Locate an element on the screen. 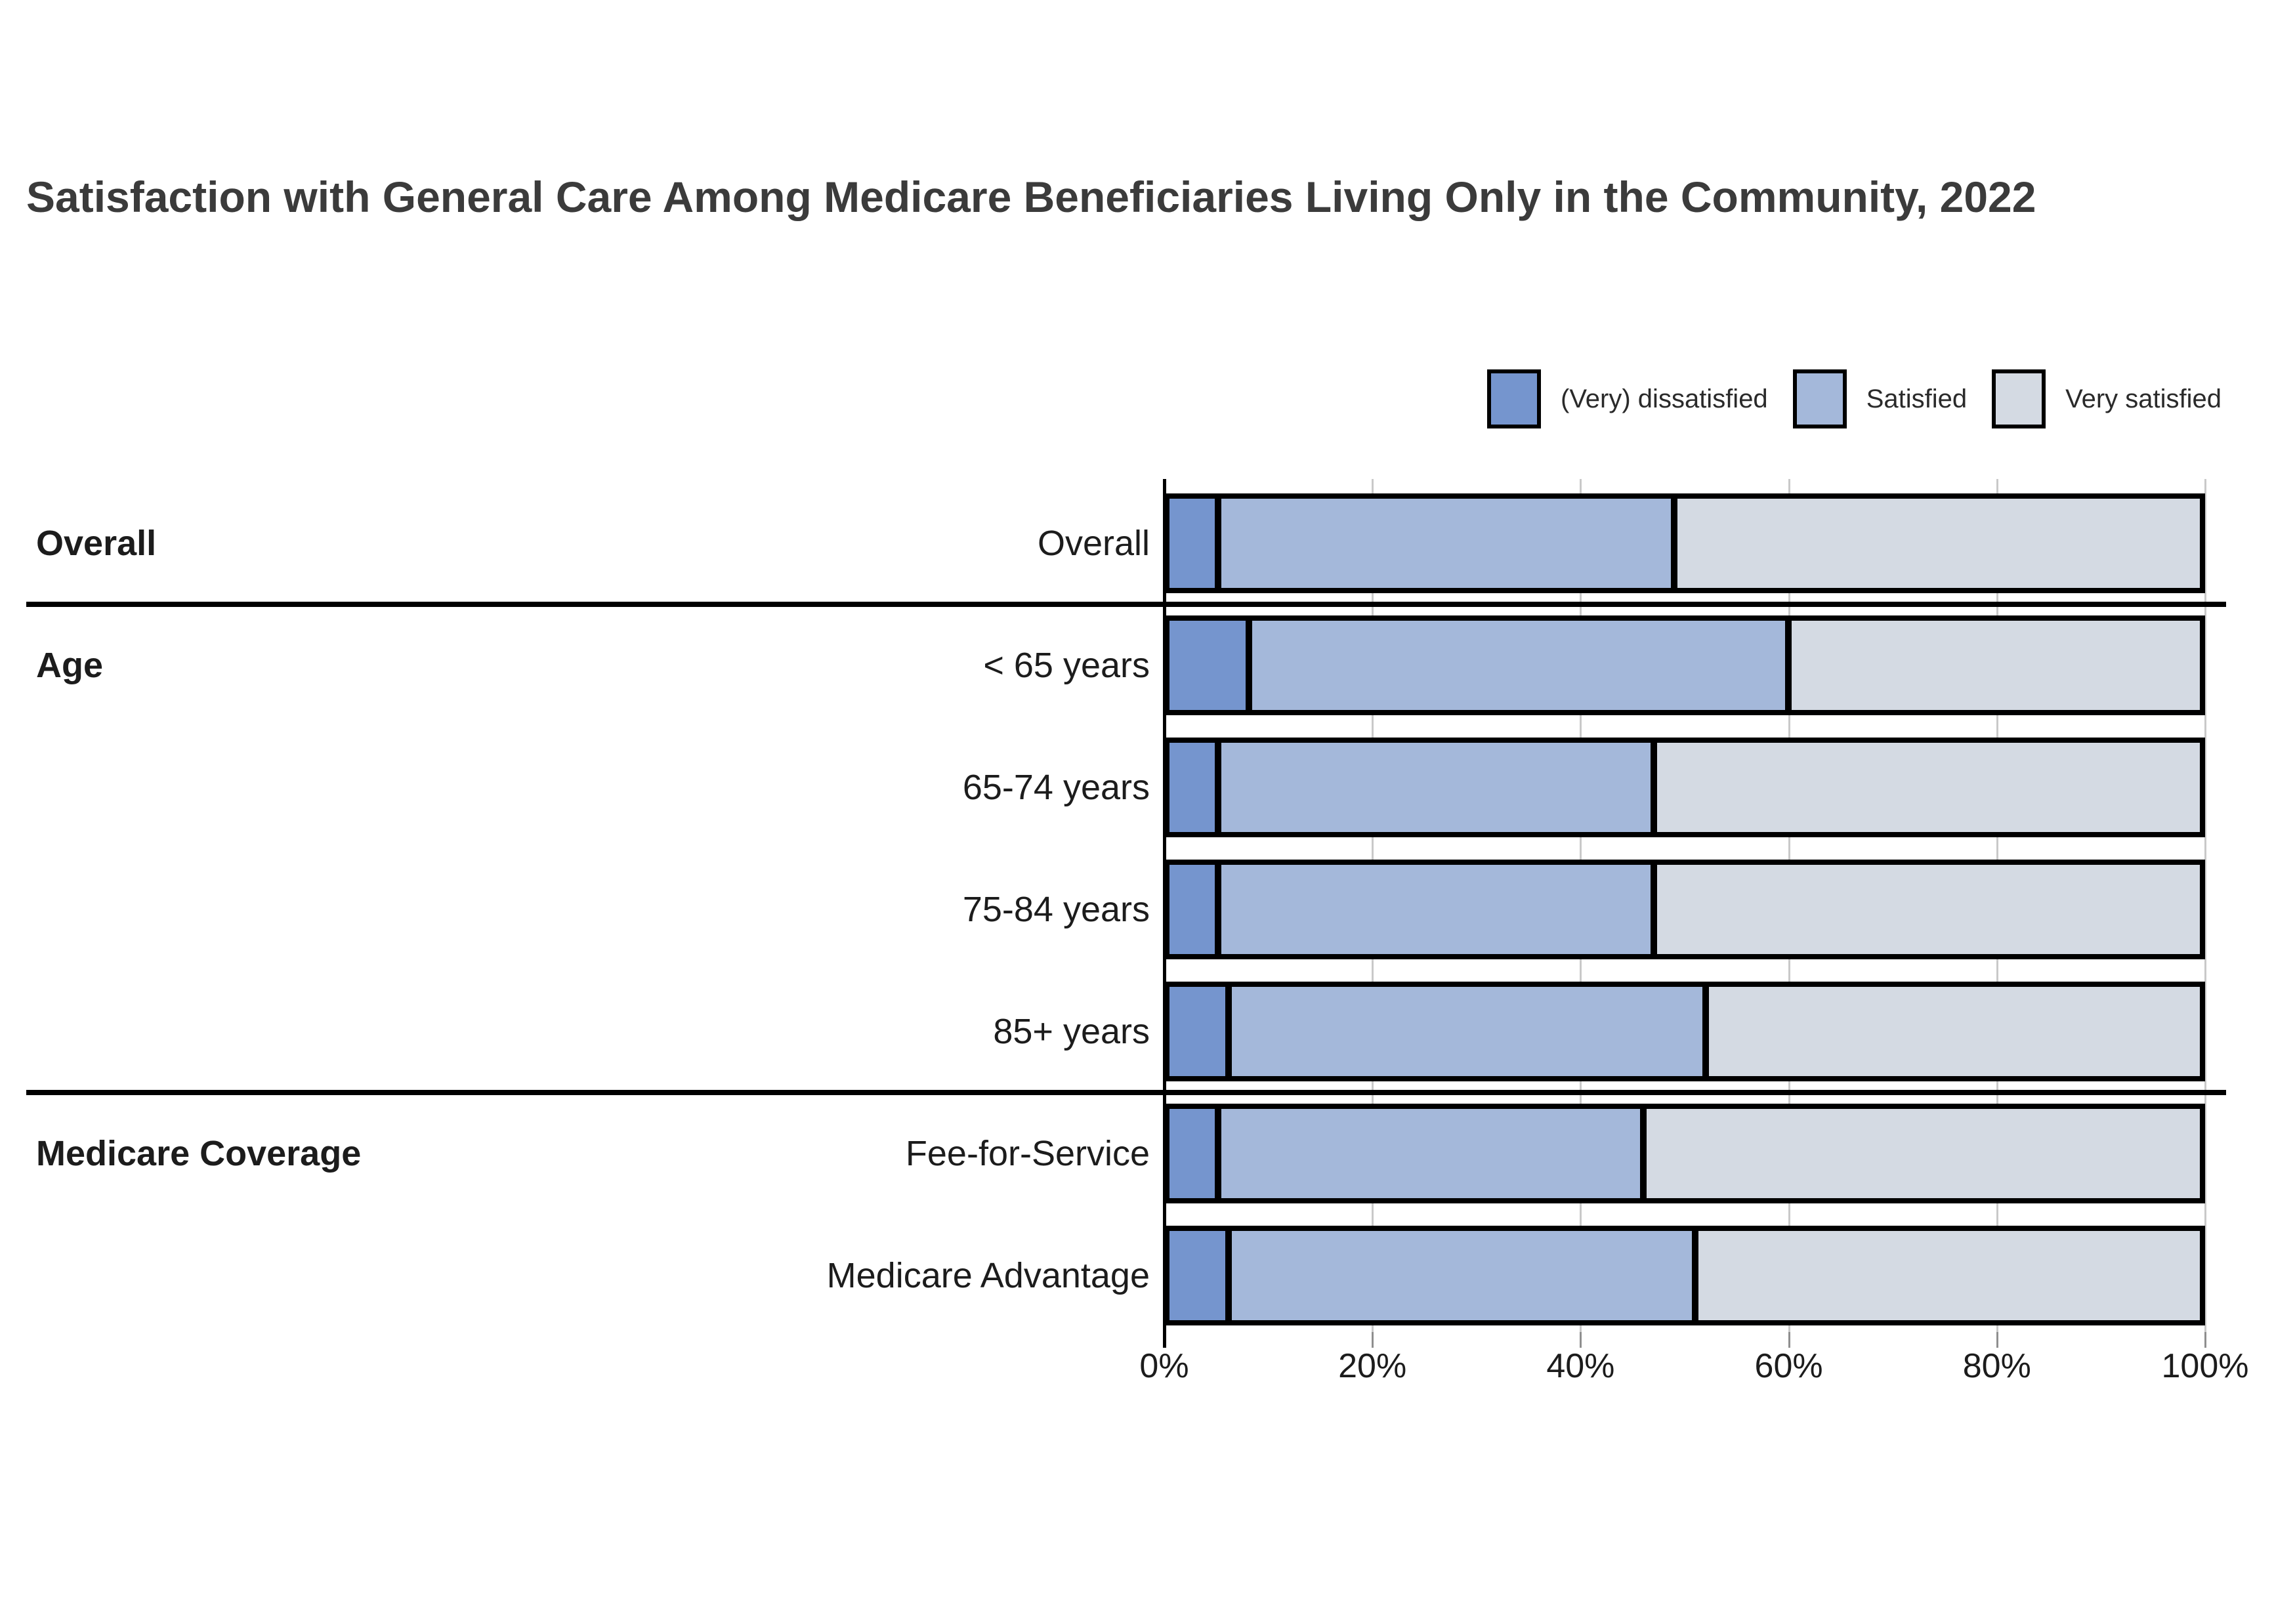  x-tick-label: 40% is located at coordinates (1580, 1366).